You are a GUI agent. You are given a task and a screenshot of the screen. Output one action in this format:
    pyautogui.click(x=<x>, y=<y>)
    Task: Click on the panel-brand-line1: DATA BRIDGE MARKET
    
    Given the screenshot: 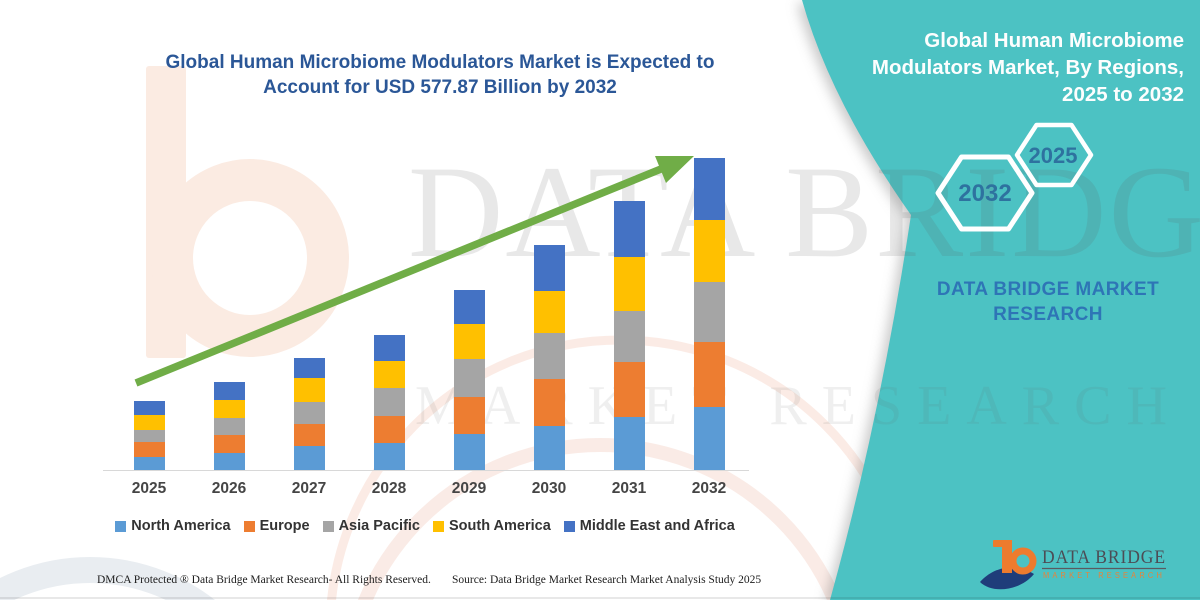 What is the action you would take?
    pyautogui.click(x=1048, y=289)
    